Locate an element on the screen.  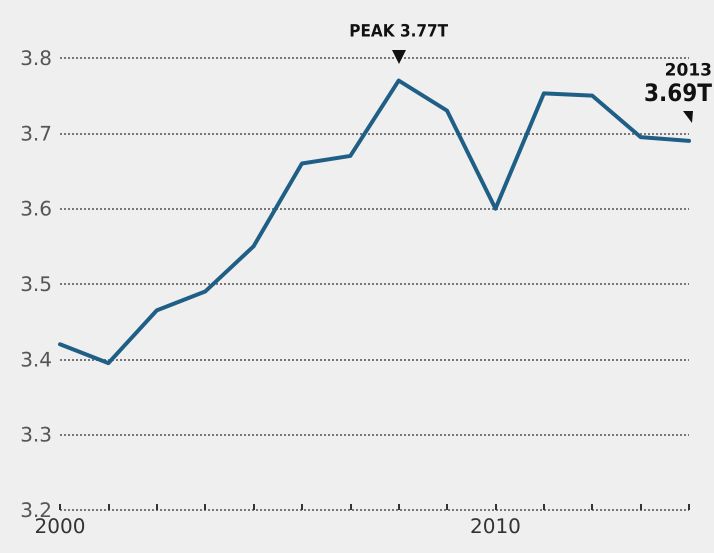
x-tick-label: 2010 is located at coordinates (495, 526).